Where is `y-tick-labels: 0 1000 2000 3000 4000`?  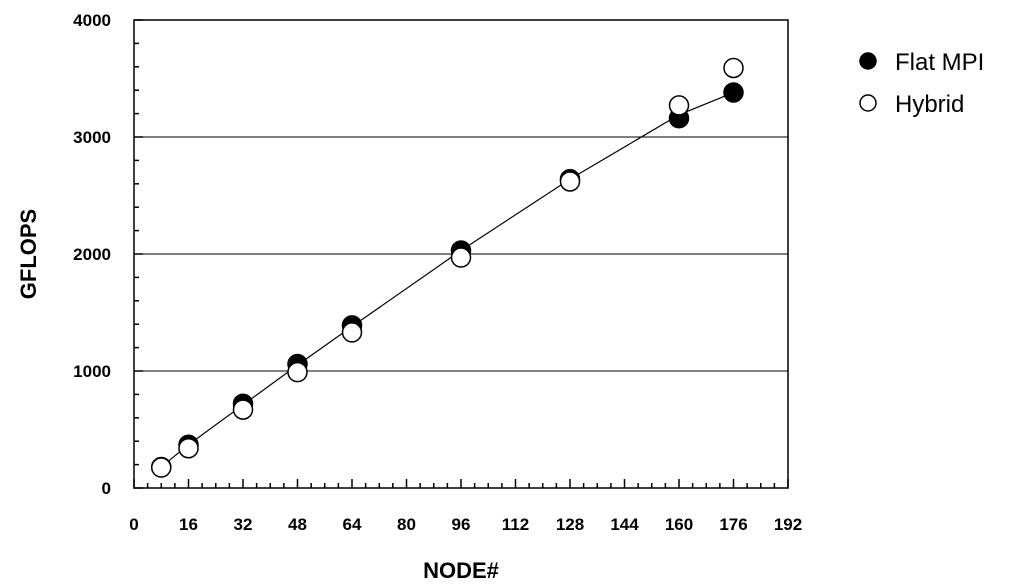
y-tick-labels: 0 1000 2000 3000 4000 is located at coordinates (92, 254).